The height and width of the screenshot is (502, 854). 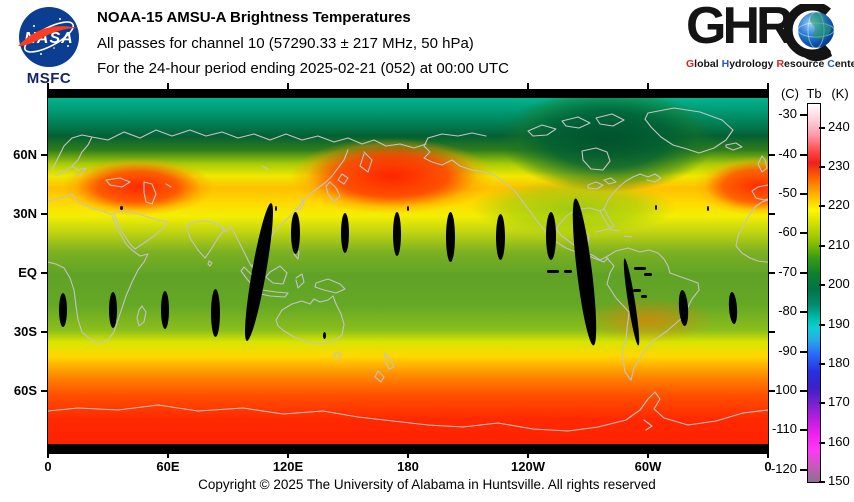 What do you see at coordinates (648, 466) in the screenshot?
I see `lon-label: 60W` at bounding box center [648, 466].